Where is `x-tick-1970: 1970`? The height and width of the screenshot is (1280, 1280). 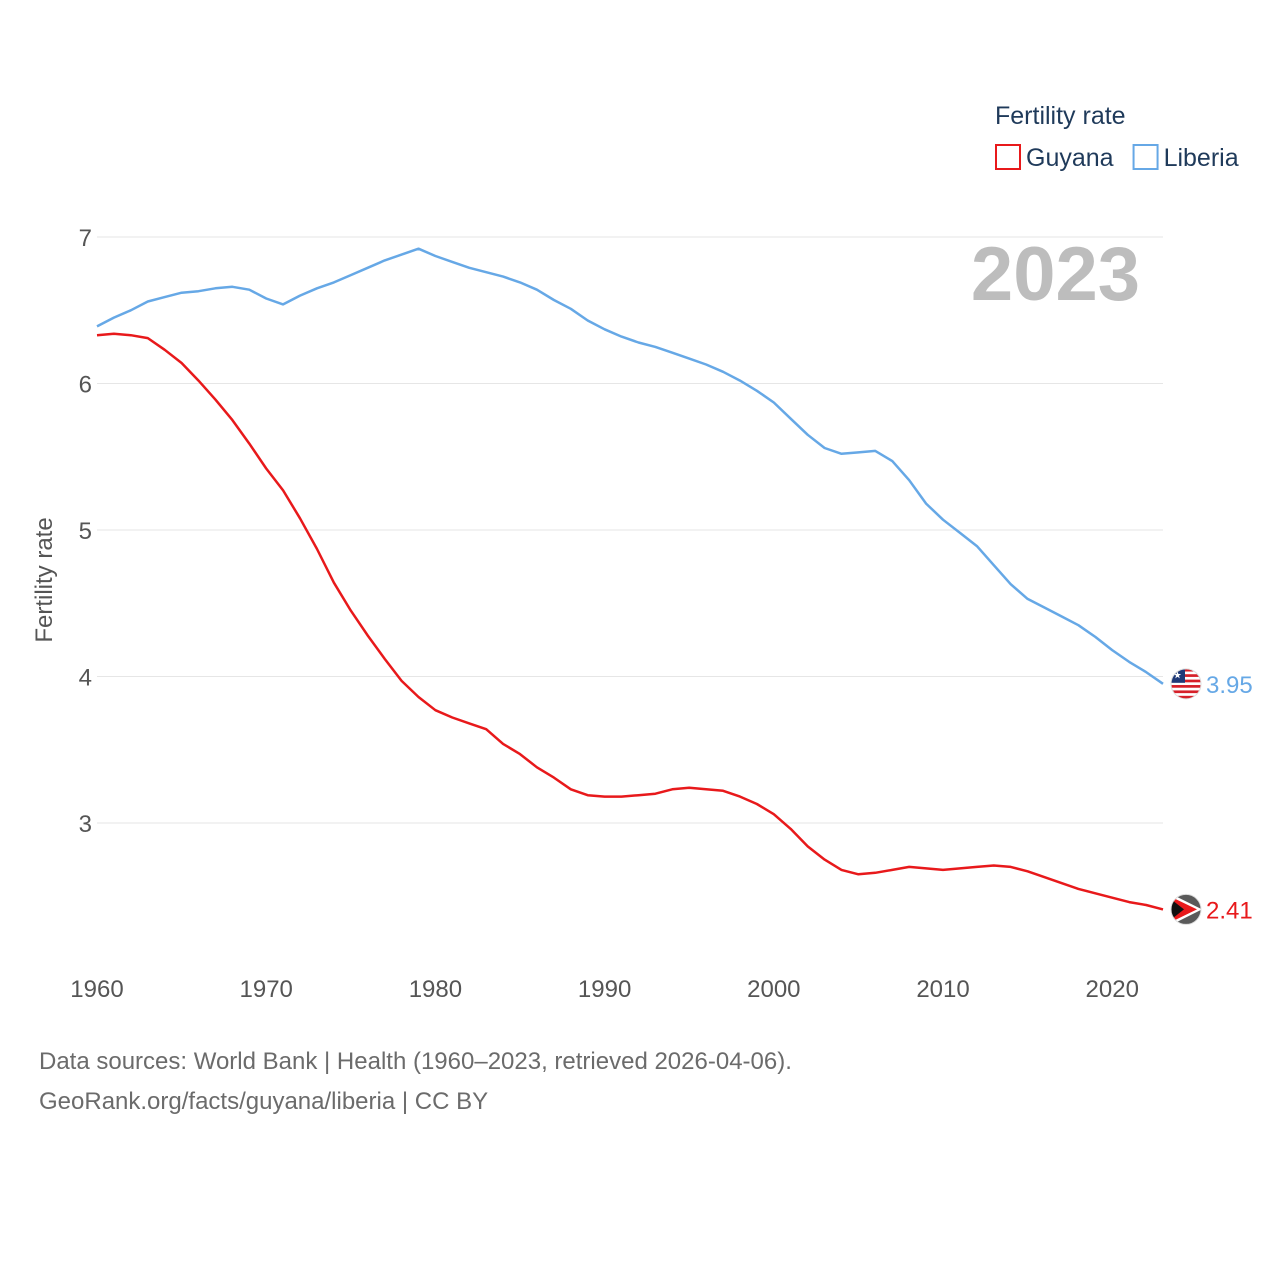 x-tick-1970: 1970 is located at coordinates (266, 989).